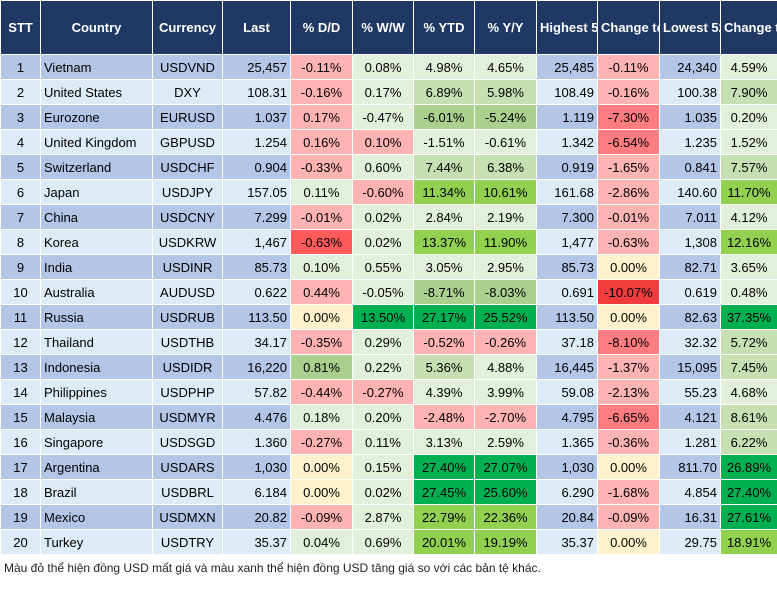 The width and height of the screenshot is (777, 602). Describe the element at coordinates (628, 517) in the screenshot. I see `cell-chg-h52w: -0.09%` at that location.